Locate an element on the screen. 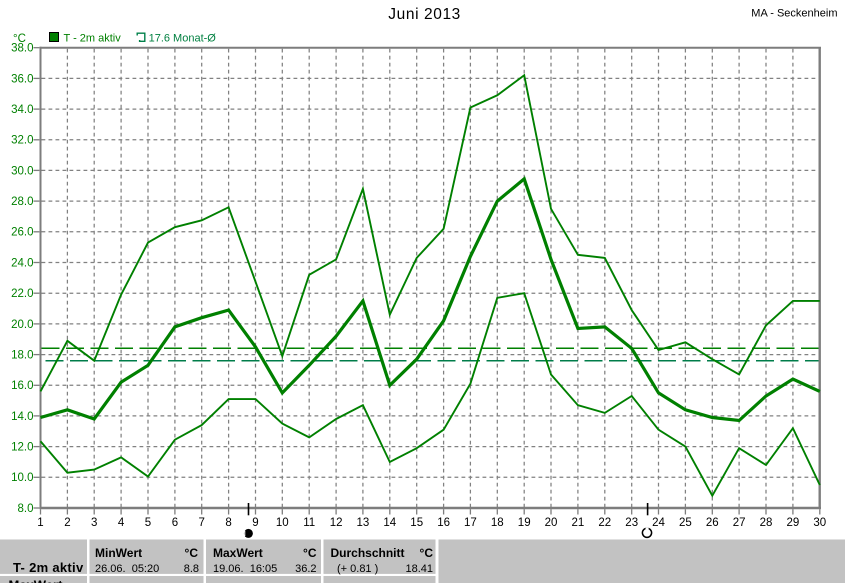 The height and width of the screenshot is (583, 845). svg-text: 8.8 is located at coordinates (191, 569).